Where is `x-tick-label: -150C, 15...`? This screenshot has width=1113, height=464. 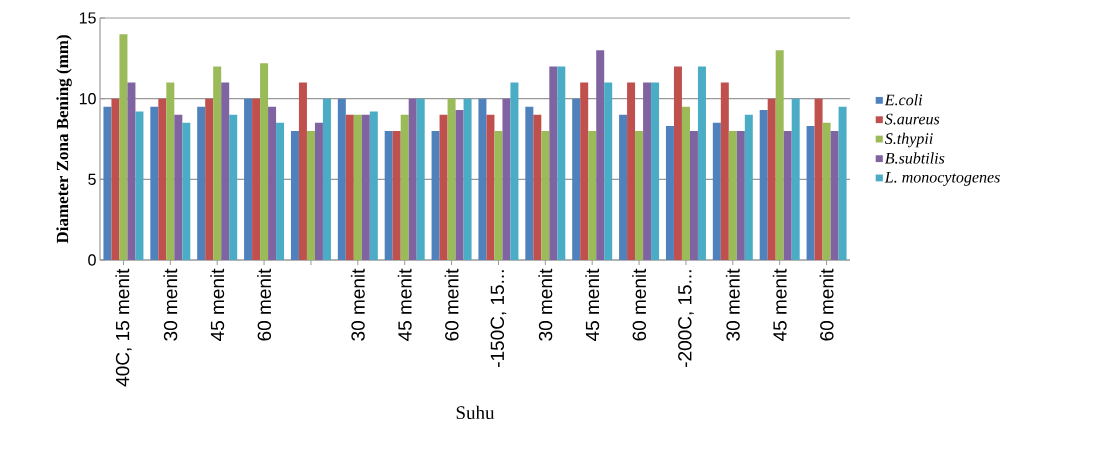
x-tick-label: -150C, 15... is located at coordinates (498, 318).